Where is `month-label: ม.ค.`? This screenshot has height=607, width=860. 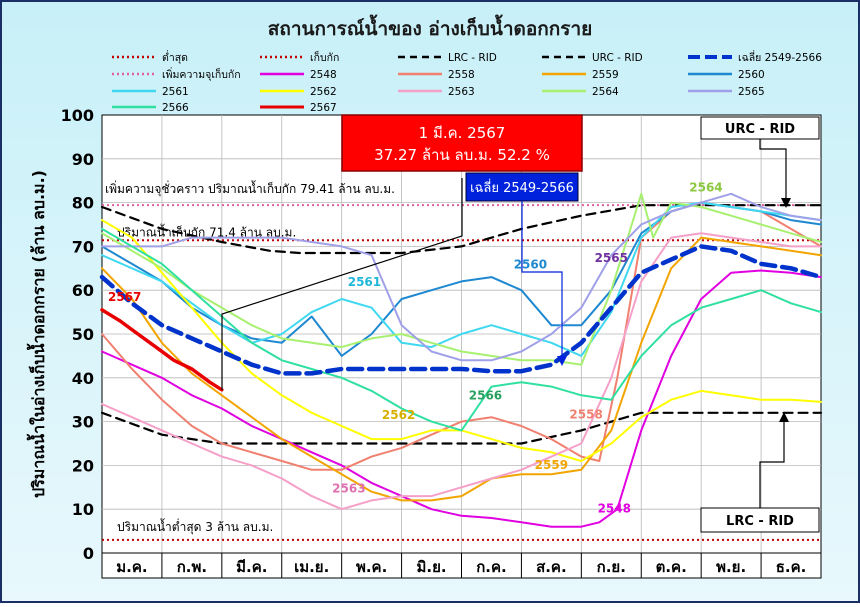
month-label: ม.ค. is located at coordinates (131, 567).